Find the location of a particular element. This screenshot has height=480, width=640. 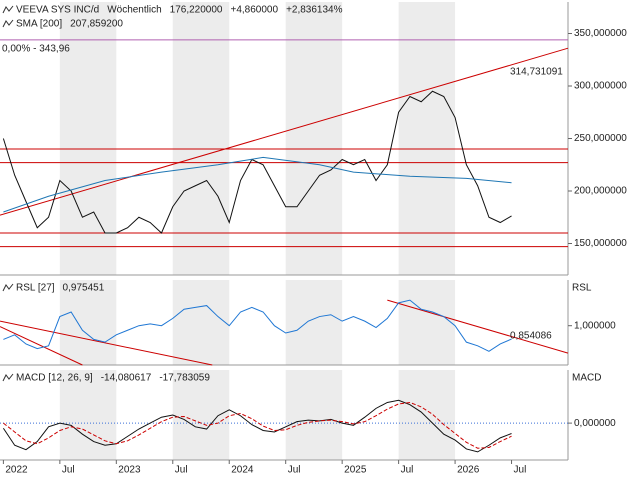

legend-name: SMA [200] is located at coordinates (39, 24).